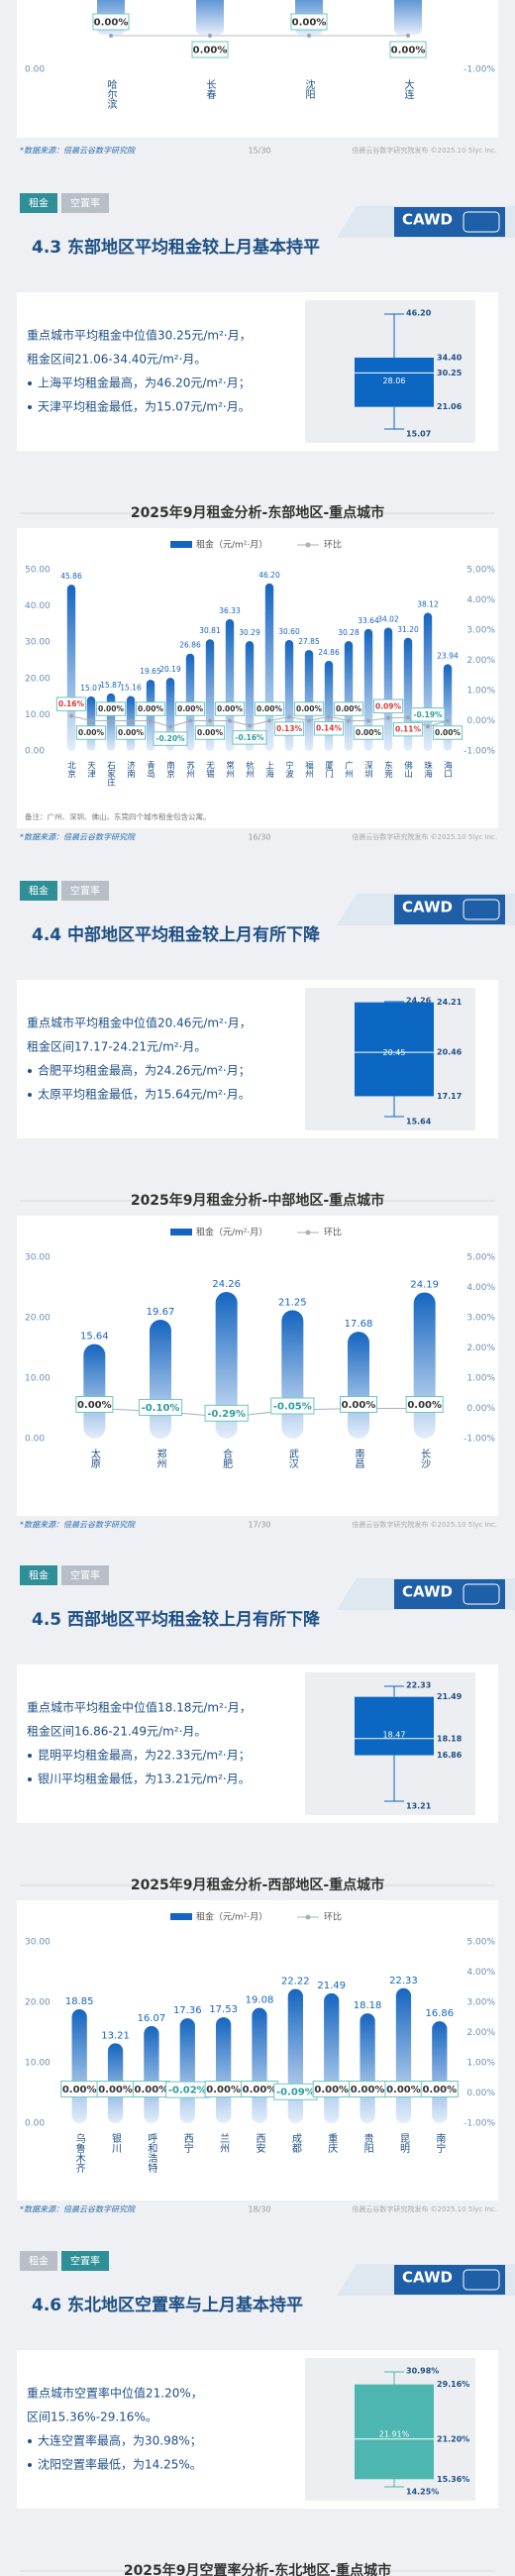  Describe the element at coordinates (292, 1458) in the screenshot. I see `x-tick-label: 武汉` at that location.